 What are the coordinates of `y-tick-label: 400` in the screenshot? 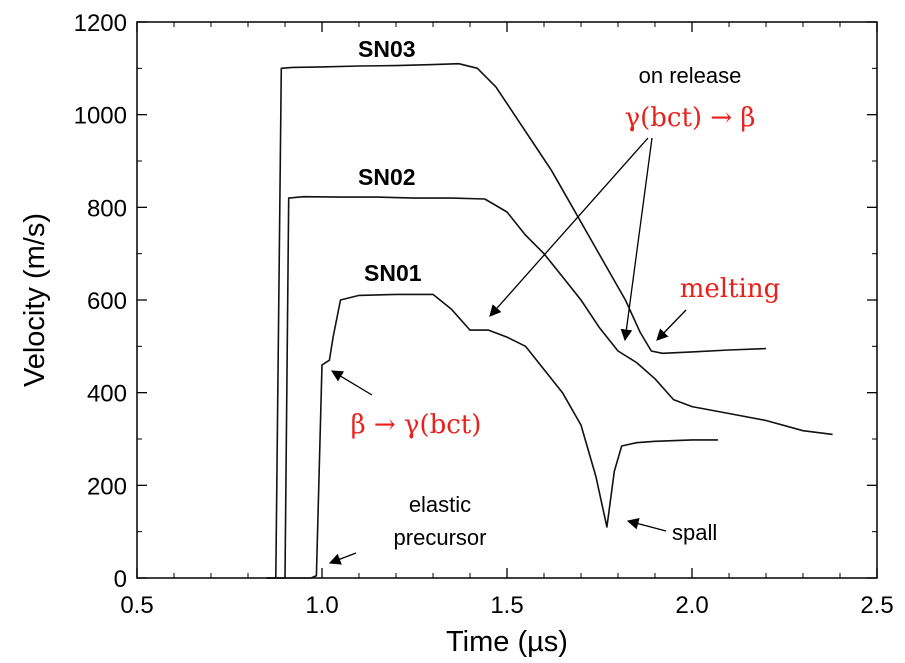 It's located at (107, 394).